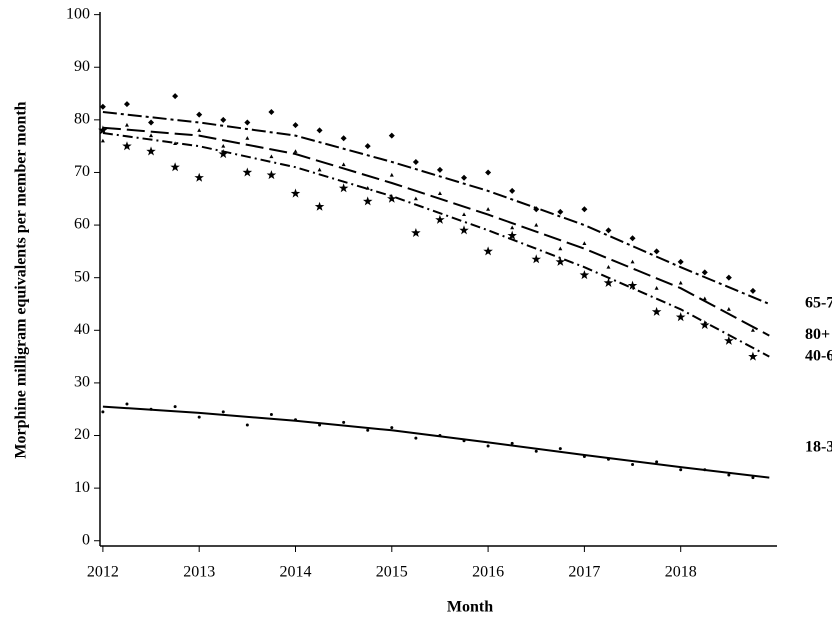 The height and width of the screenshot is (623, 832). Describe the element at coordinates (295, 572) in the screenshot. I see `x-tick-label: 2014` at that location.